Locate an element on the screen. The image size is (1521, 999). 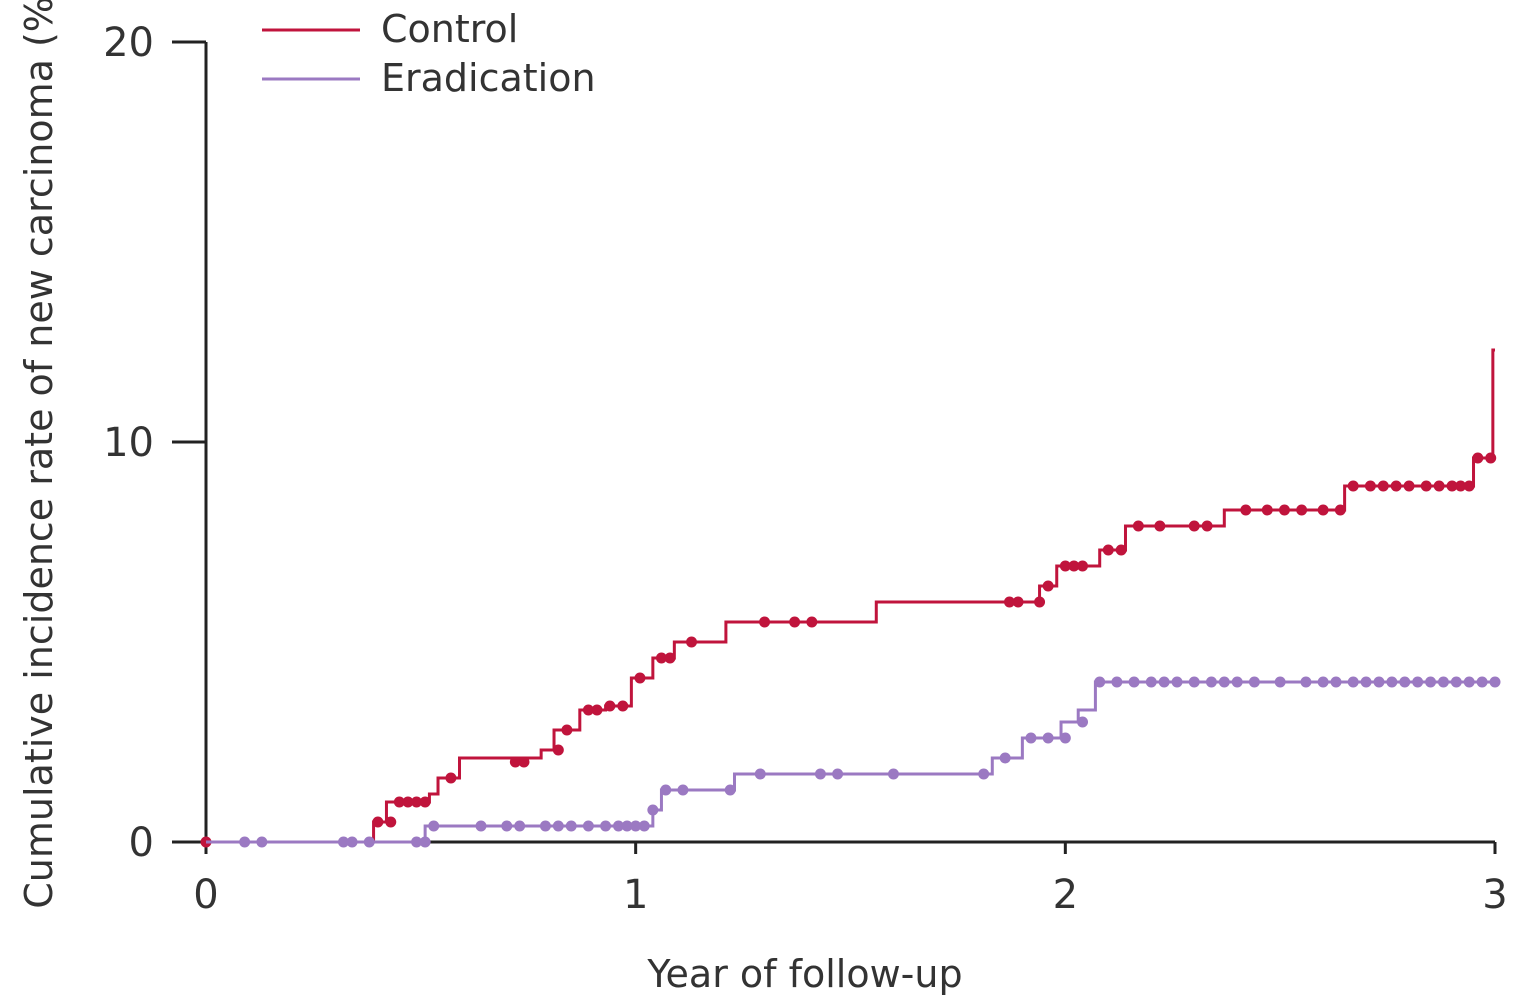
y-tick-label: 20 is located at coordinates (128, 43).